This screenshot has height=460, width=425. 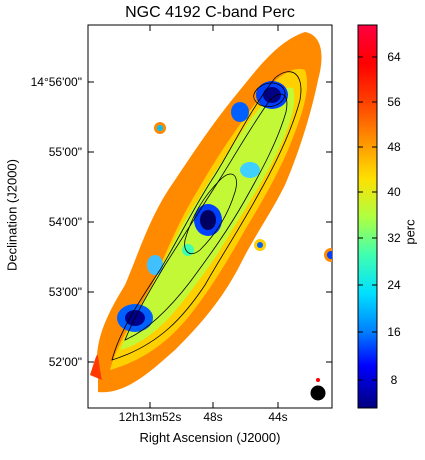 I want to click on colorbar-tick-label: 24, so click(x=394, y=285).